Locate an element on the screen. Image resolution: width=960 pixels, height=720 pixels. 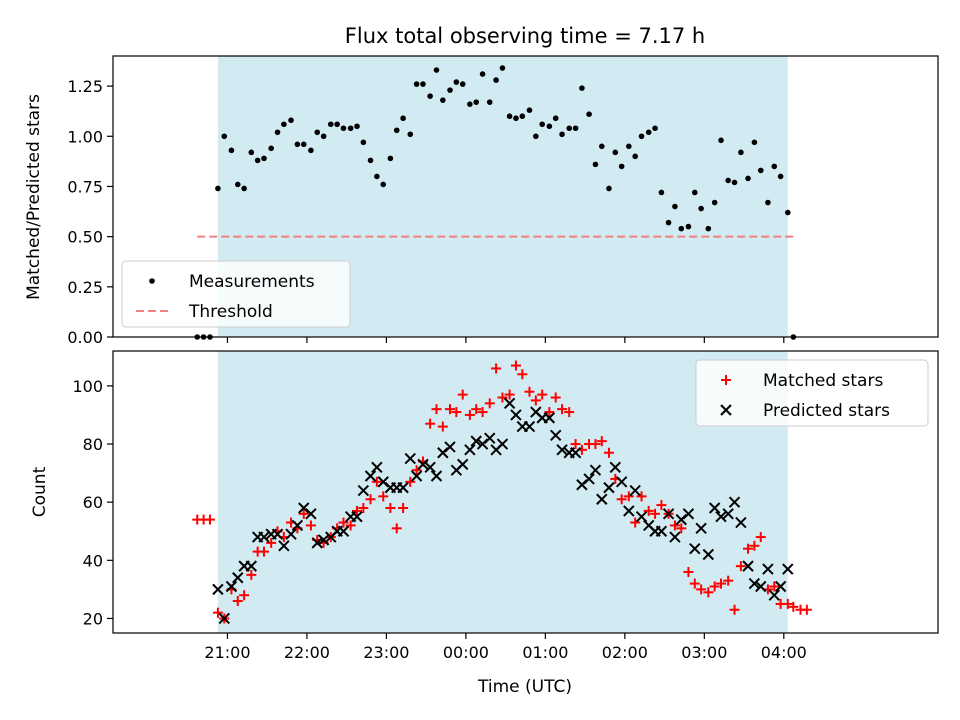
legend-label: Matched stars is located at coordinates (823, 381).